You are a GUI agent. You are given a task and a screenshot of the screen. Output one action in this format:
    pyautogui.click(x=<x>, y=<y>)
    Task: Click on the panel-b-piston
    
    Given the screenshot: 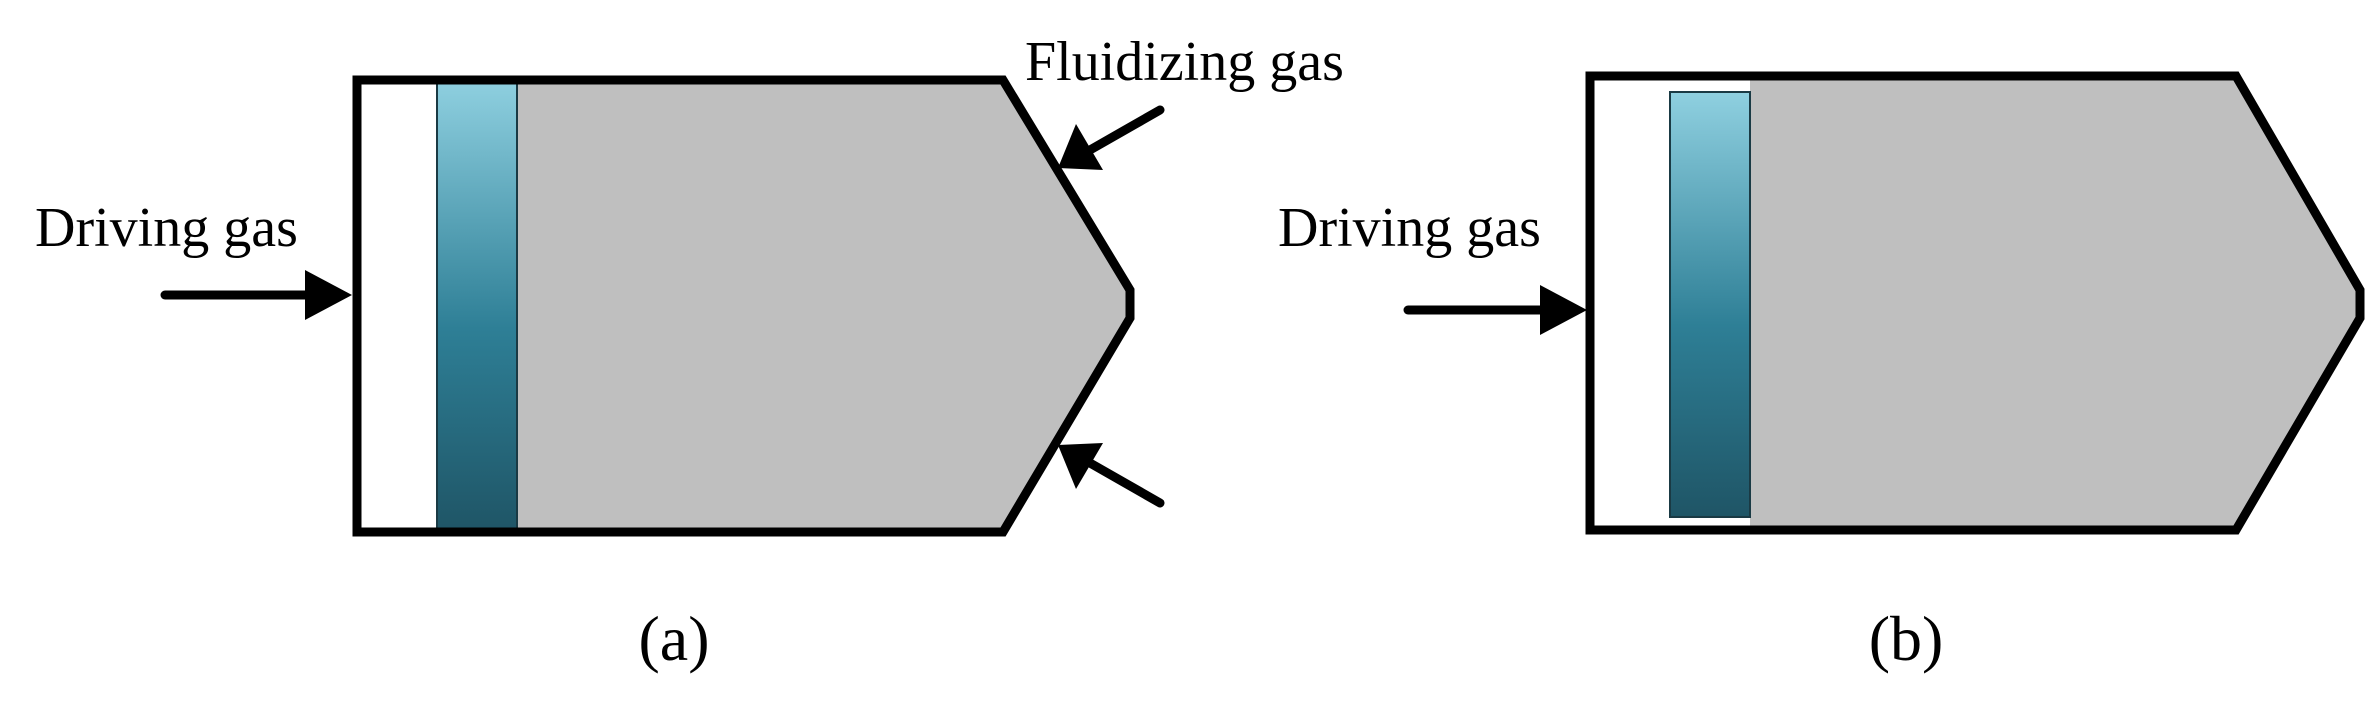 What is the action you would take?
    pyautogui.click(x=1710, y=304)
    